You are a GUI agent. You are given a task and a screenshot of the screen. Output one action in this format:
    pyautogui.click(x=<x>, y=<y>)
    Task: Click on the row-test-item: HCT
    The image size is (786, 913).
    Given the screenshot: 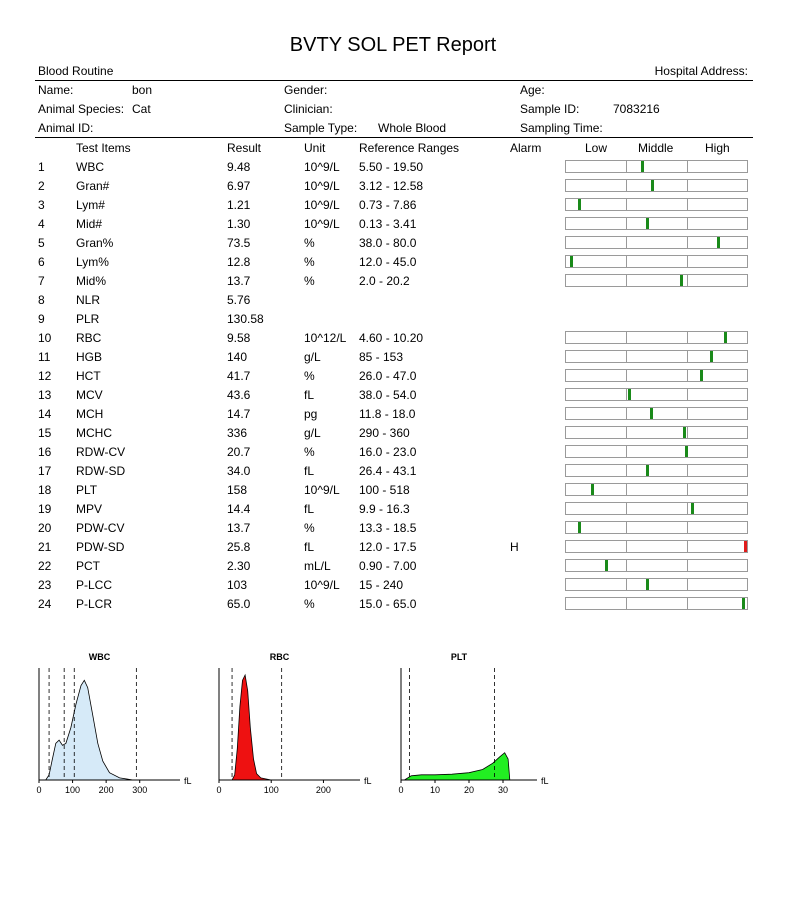 What is the action you would take?
    pyautogui.click(x=88, y=376)
    